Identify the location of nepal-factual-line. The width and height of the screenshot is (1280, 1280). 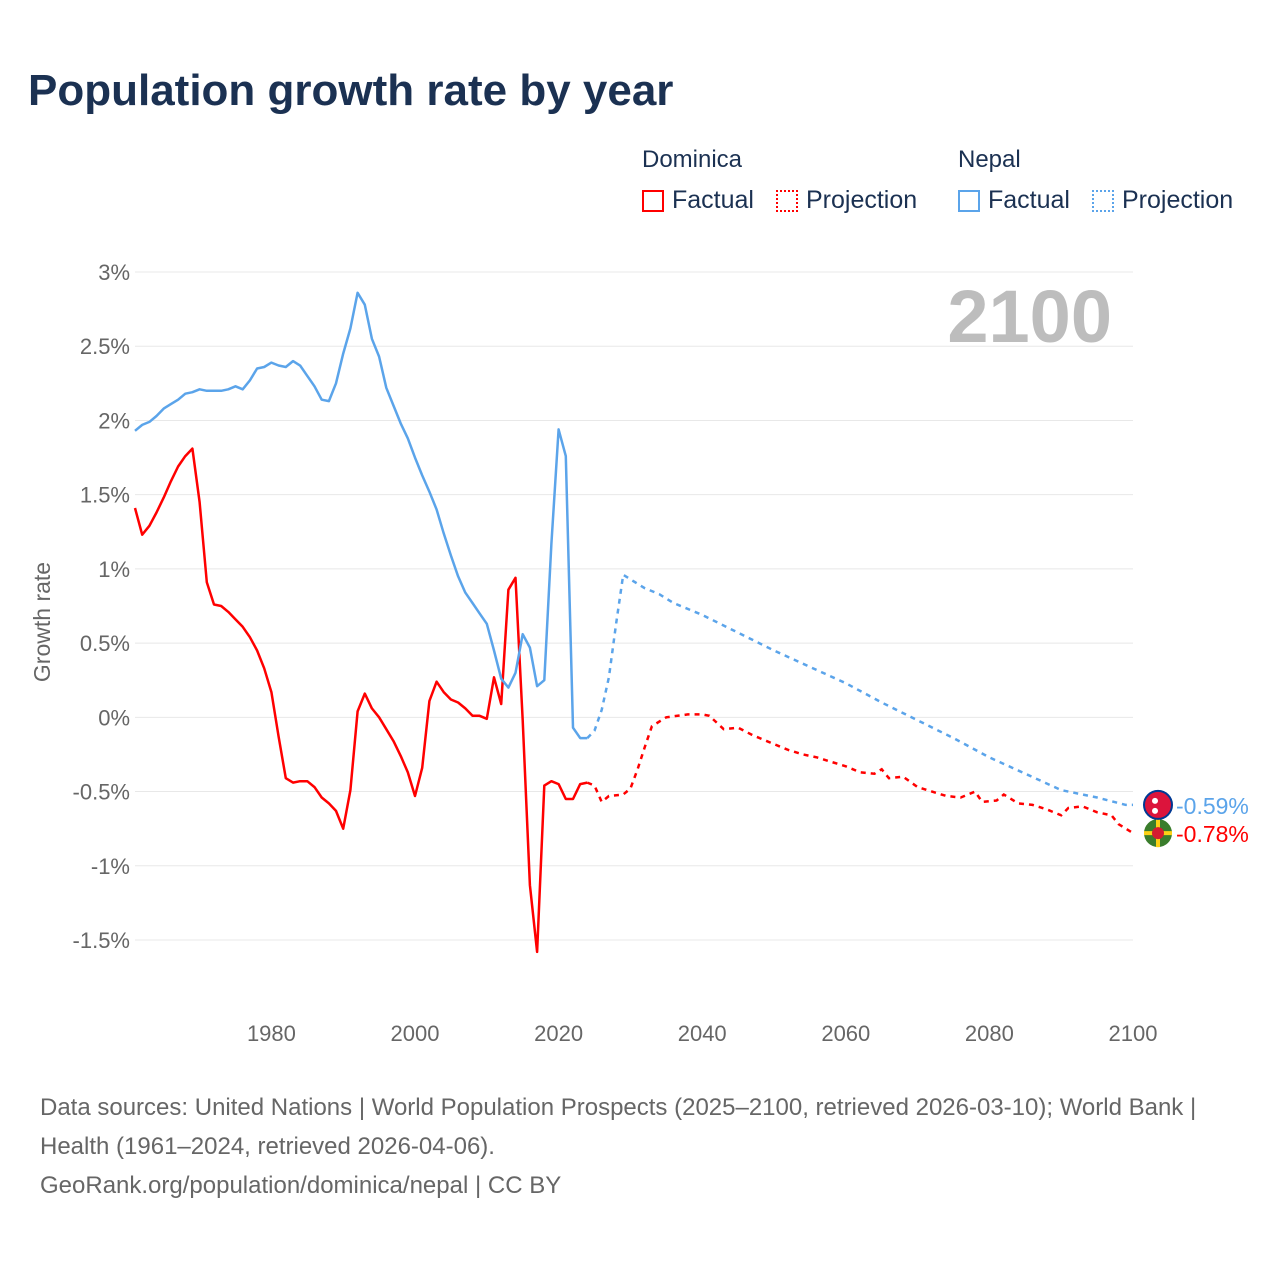
(361, 515).